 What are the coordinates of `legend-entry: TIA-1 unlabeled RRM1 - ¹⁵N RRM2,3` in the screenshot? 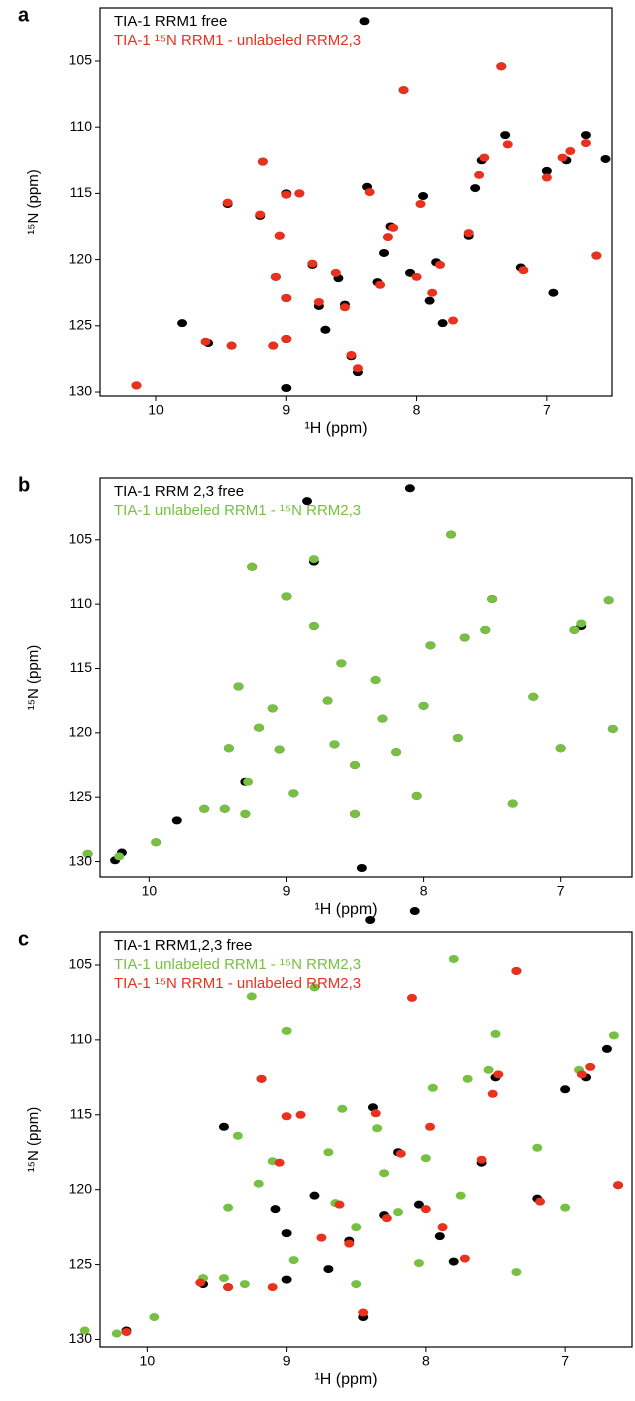 It's located at (237, 964).